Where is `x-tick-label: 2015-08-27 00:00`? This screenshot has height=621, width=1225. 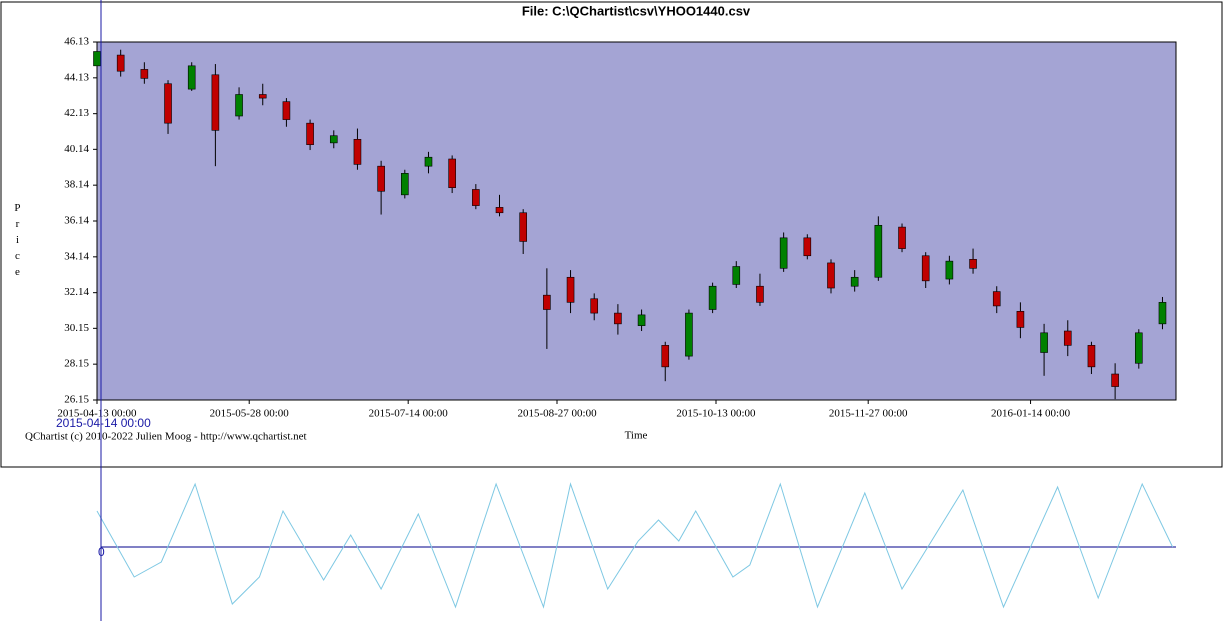
x-tick-label: 2015-08-27 00:00 is located at coordinates (557, 414).